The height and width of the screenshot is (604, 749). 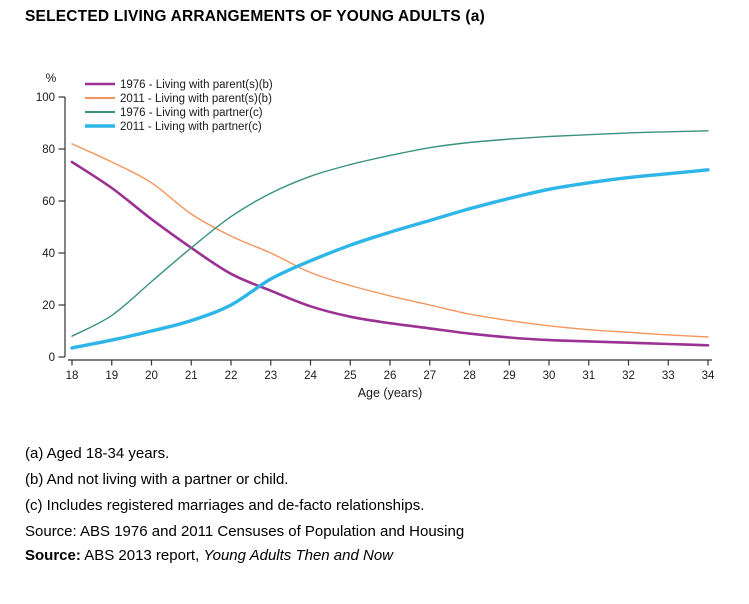 What do you see at coordinates (111, 376) in the screenshot?
I see `x-tick-label: 19` at bounding box center [111, 376].